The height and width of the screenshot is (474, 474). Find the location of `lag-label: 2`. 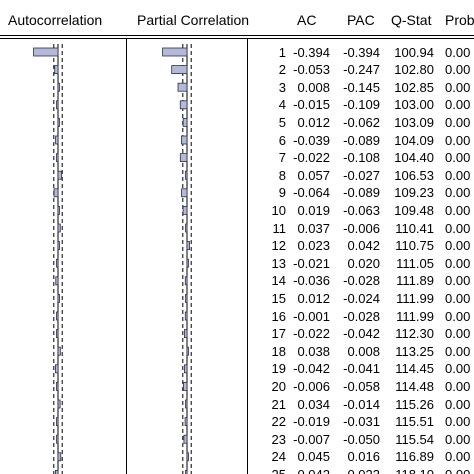

lag-label: 2 is located at coordinates (282, 70).